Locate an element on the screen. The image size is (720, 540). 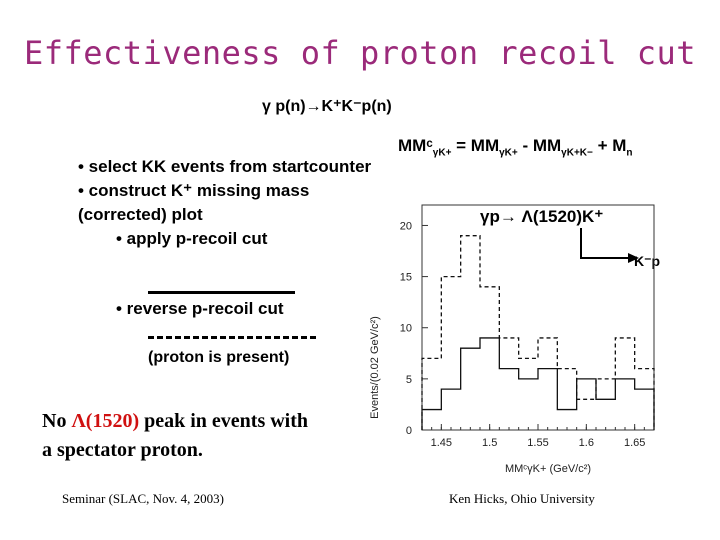
series-dashed-histogram is located at coordinates (538, 332).